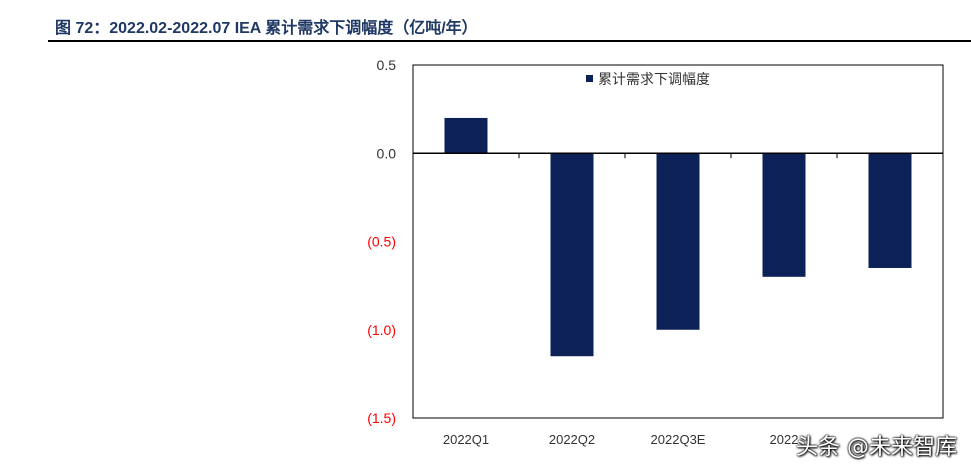 This screenshot has width=971, height=469. Describe the element at coordinates (381, 418) in the screenshot. I see `y-tick-label: (1.5)` at that location.